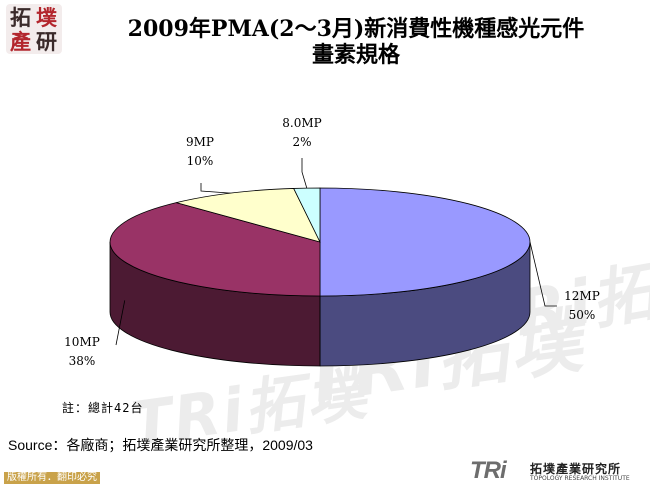 This screenshot has width=650, height=485. What do you see at coordinates (200, 142) in the screenshot?
I see `pie-label-name: 9MP` at bounding box center [200, 142].